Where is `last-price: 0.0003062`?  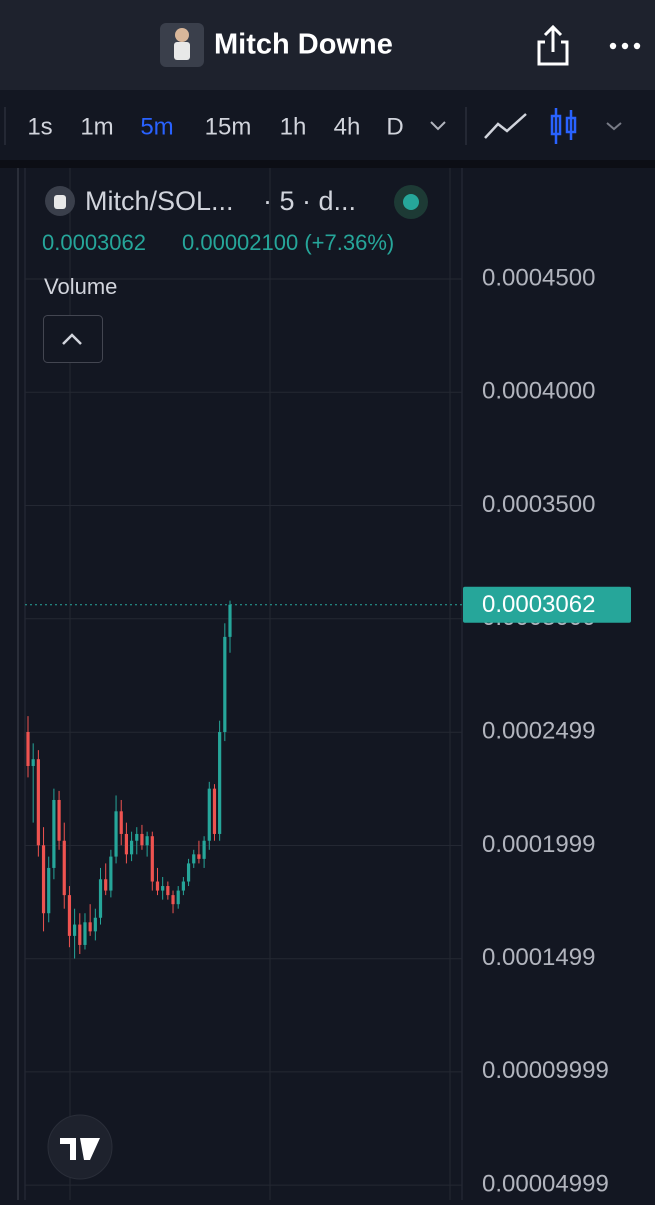 last-price: 0.0003062 is located at coordinates (94, 242).